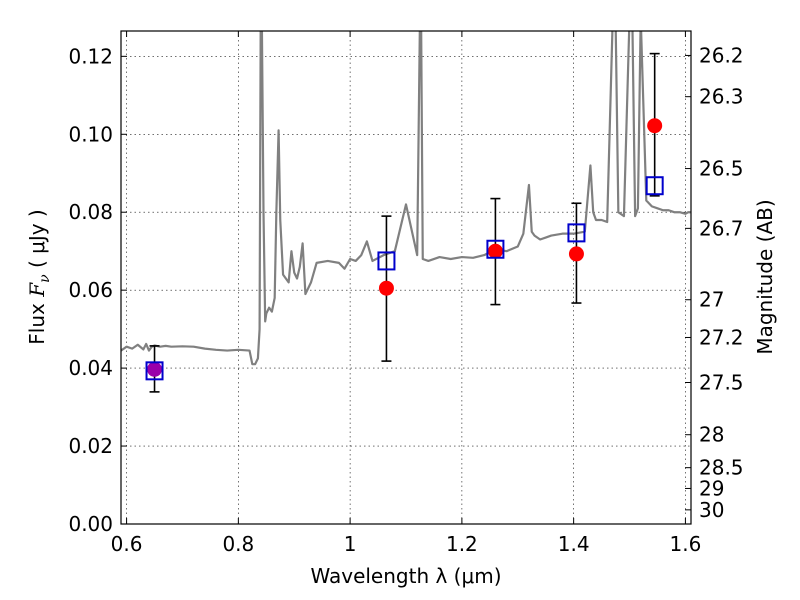 The height and width of the screenshot is (600, 800). I want to click on x-tick-label: 1.4, so click(574, 544).